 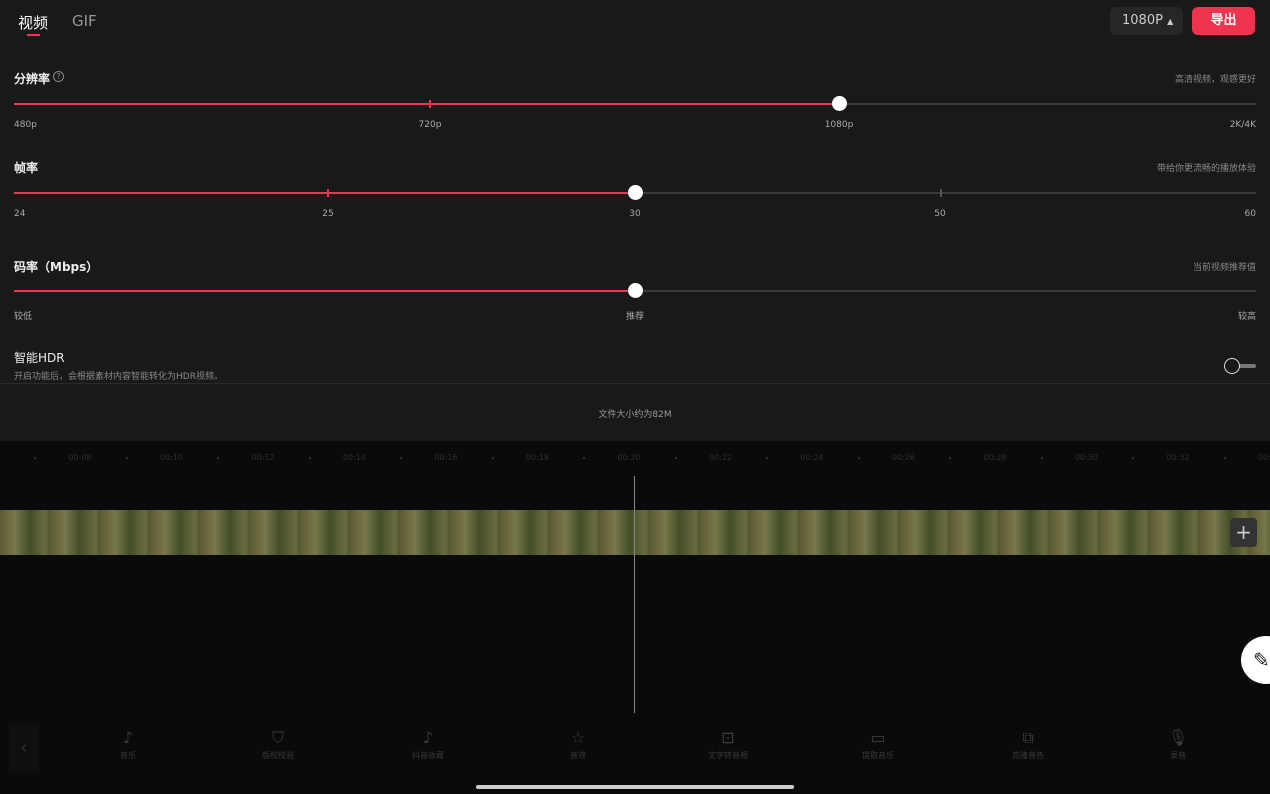 I want to click on resolution-hint: 高清视频，观感更好, so click(x=1215, y=80).